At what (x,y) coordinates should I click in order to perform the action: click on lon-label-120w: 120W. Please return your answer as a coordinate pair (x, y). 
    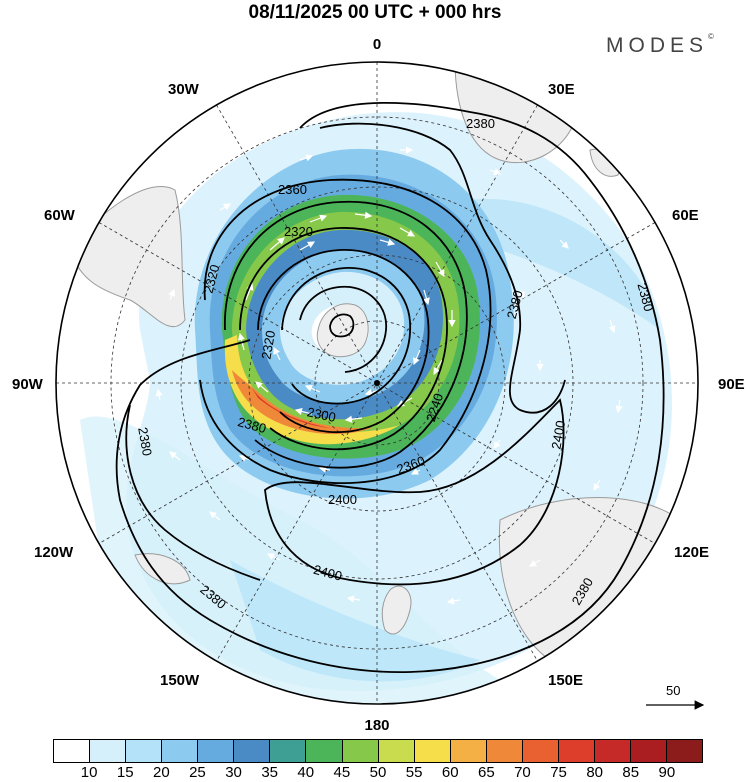
    Looking at the image, I should click on (54, 552).